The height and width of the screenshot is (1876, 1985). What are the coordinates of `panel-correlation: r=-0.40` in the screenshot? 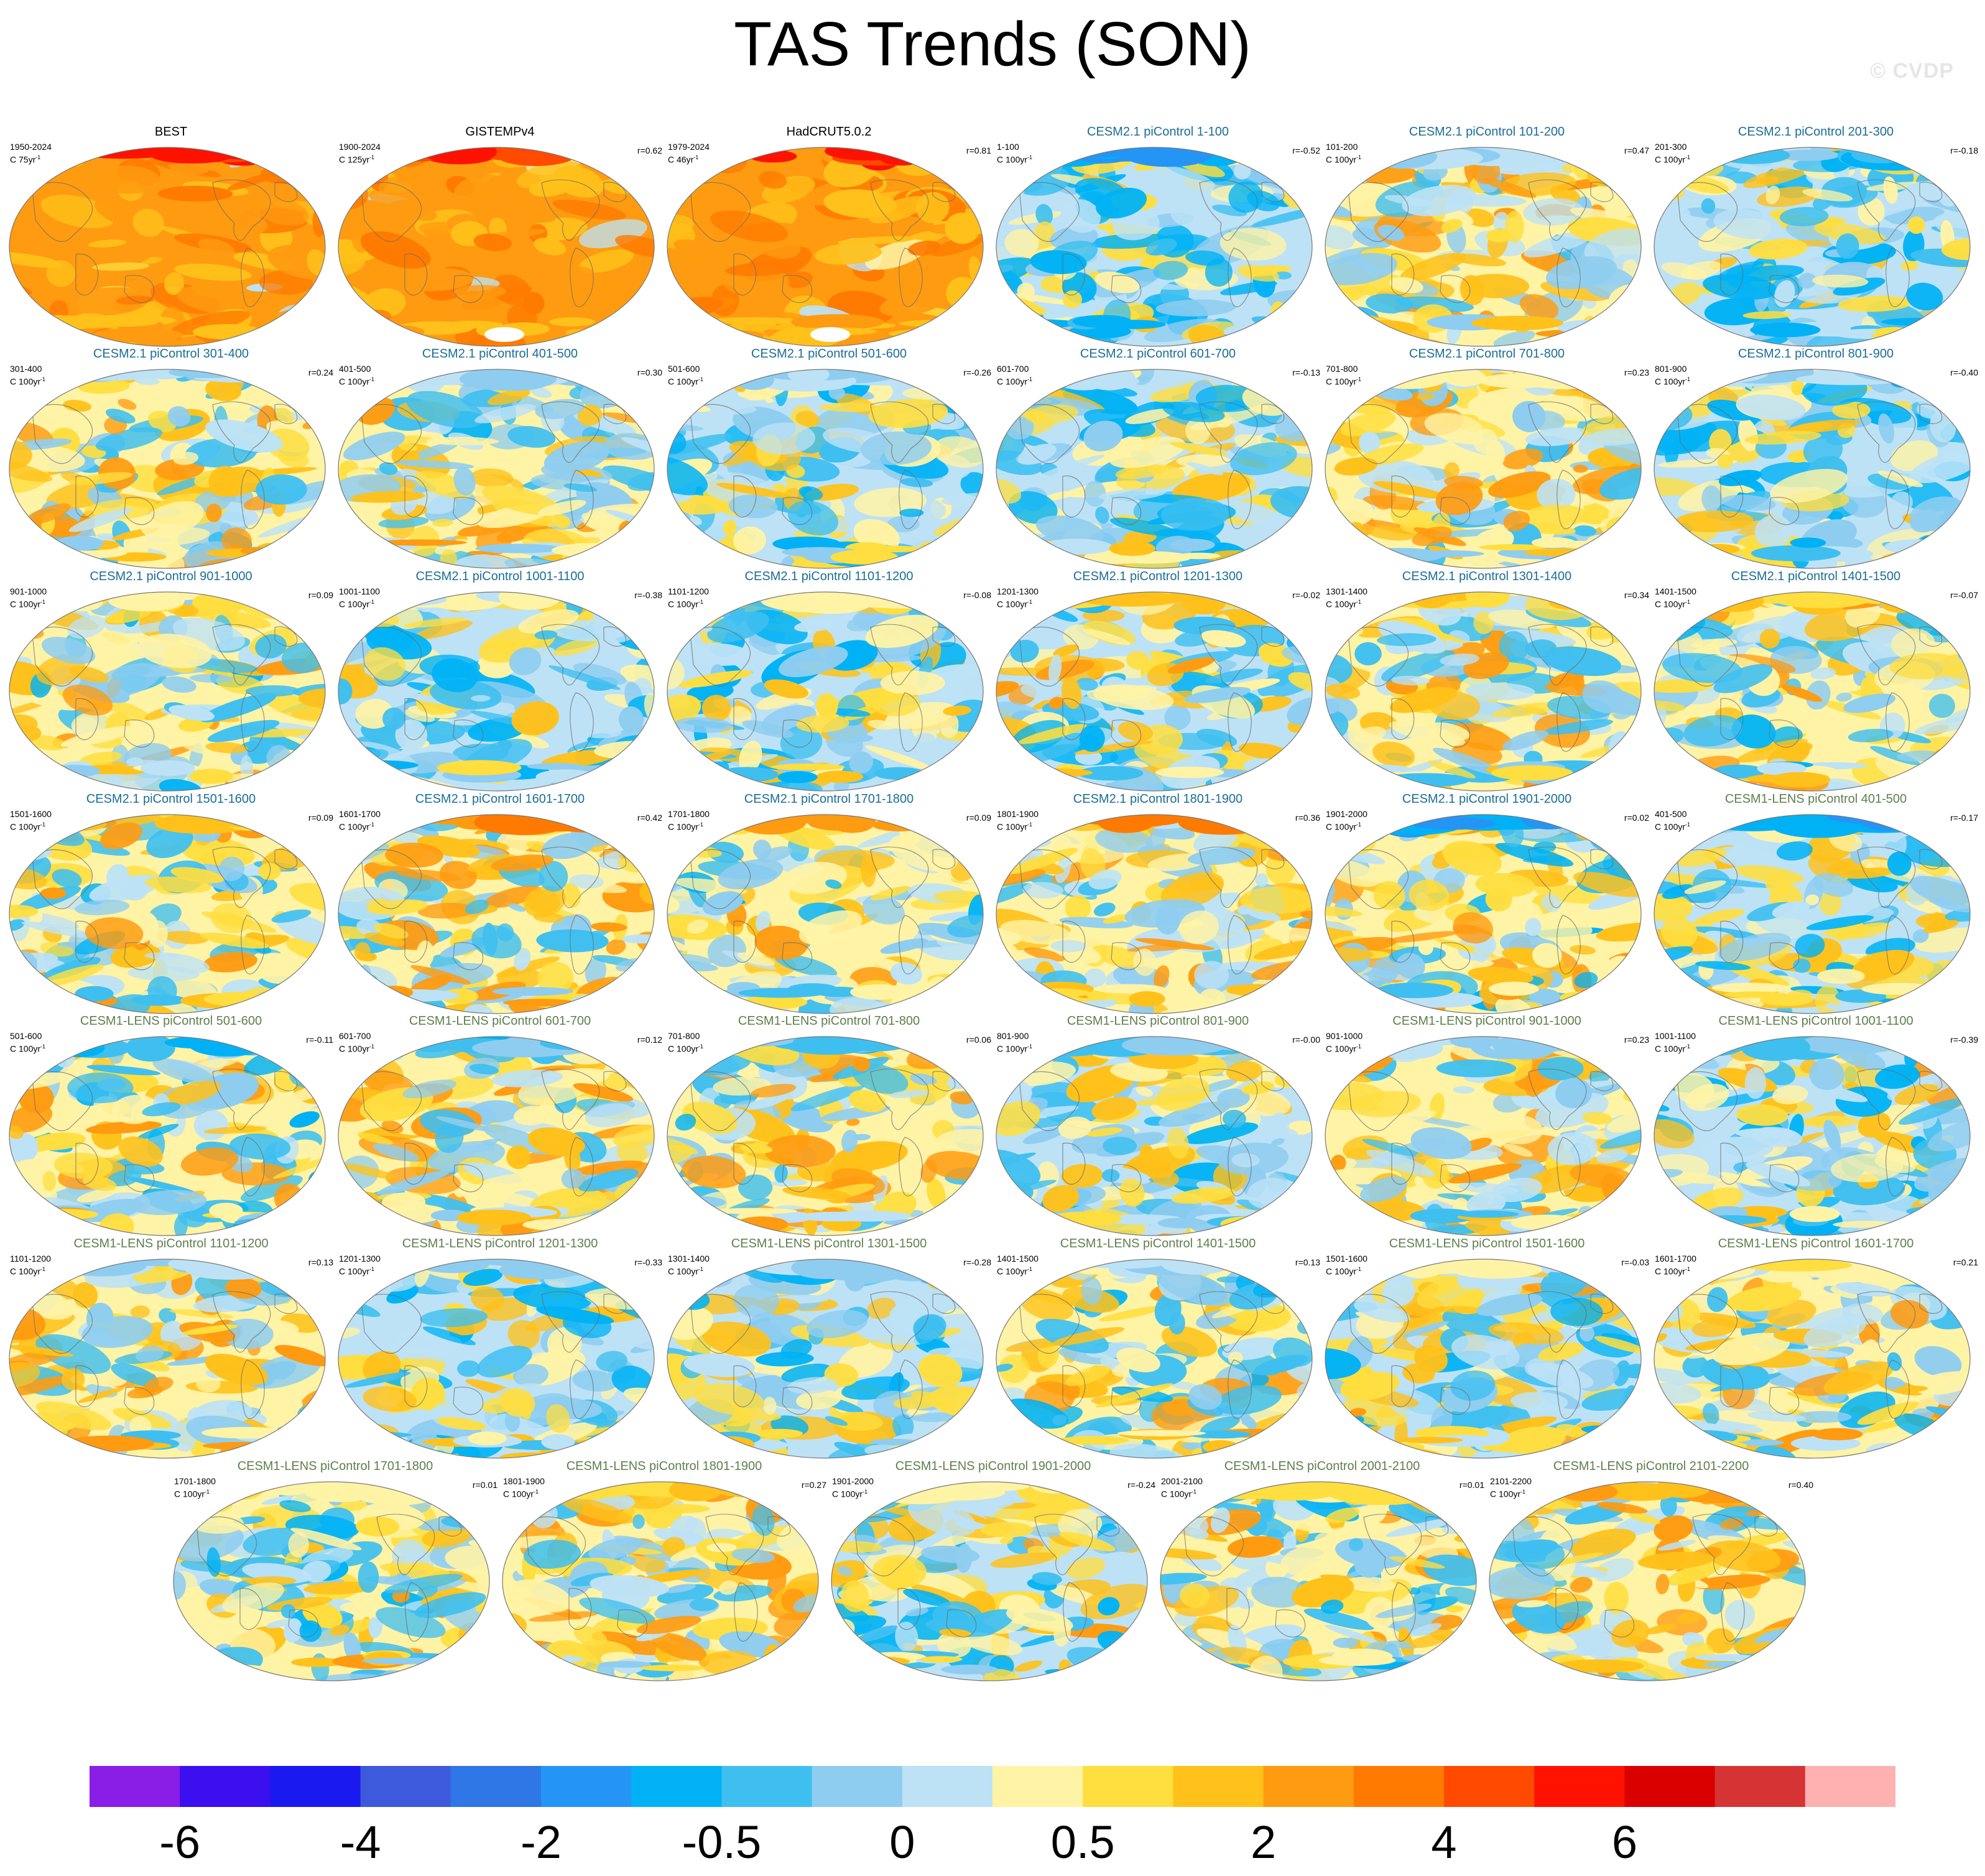 It's located at (1964, 372).